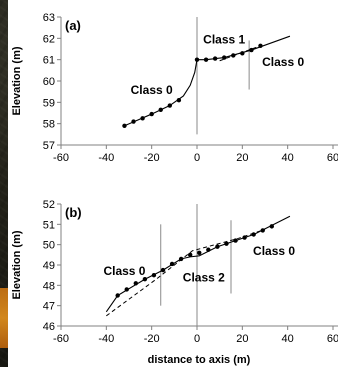 The image size is (338, 367). Describe the element at coordinates (49, 225) in the screenshot. I see `y-tick-label: 51` at that location.